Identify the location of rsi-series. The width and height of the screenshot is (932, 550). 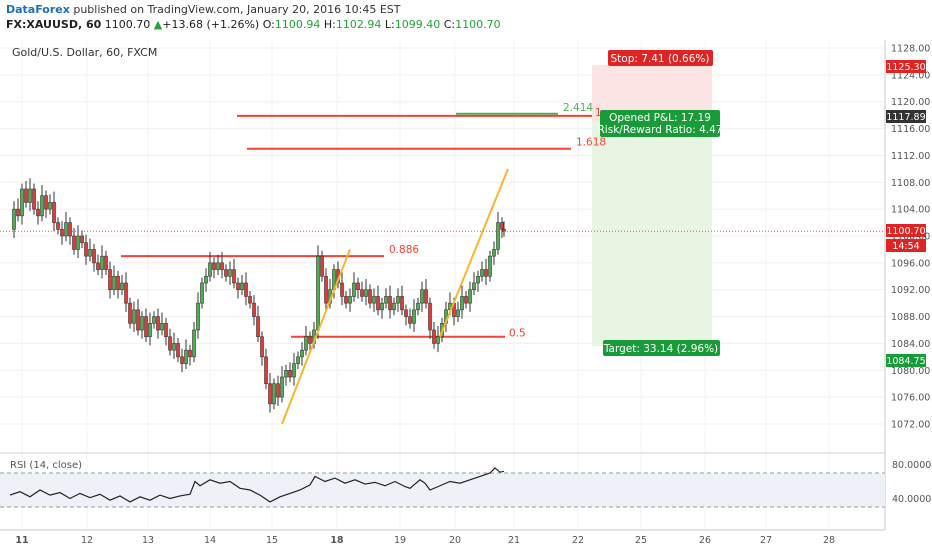
(257, 485).